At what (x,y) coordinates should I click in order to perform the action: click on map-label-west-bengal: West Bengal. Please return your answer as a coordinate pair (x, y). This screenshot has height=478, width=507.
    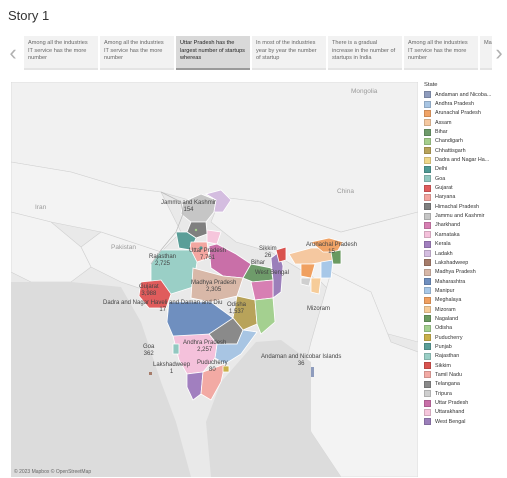
    Looking at the image, I should click on (272, 273).